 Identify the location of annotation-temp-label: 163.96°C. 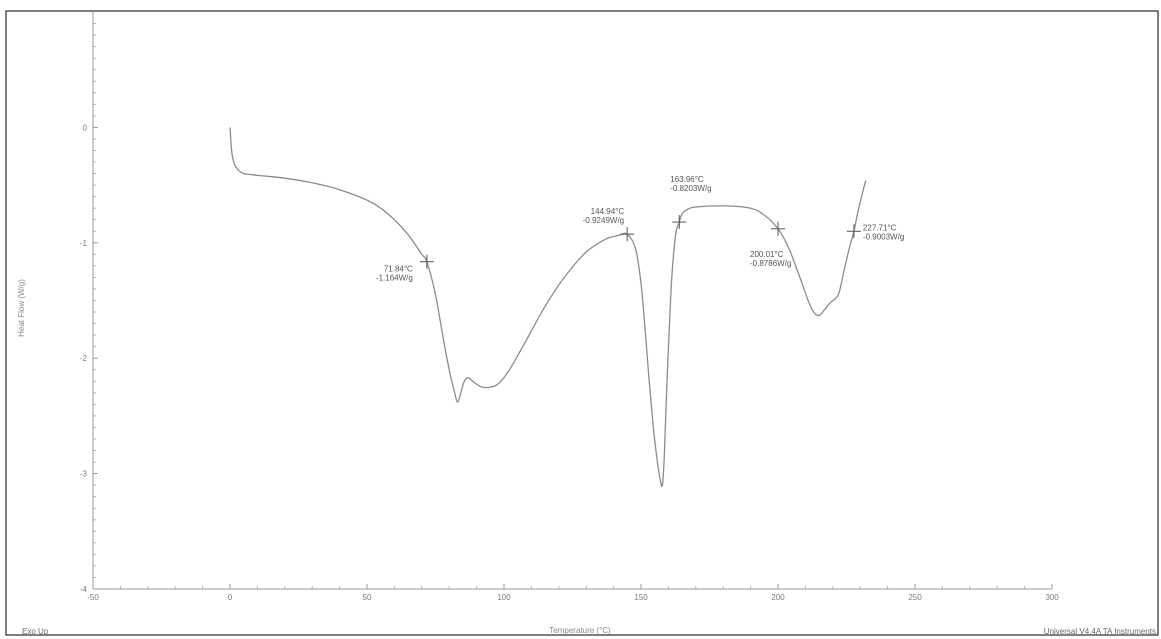
(687, 179).